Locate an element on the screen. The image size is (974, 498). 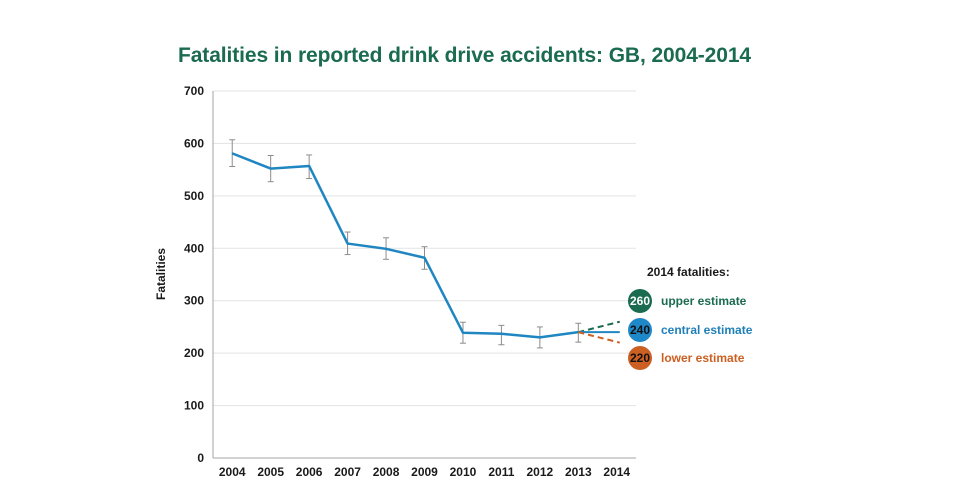
x-tick-label: 2008 is located at coordinates (386, 472).